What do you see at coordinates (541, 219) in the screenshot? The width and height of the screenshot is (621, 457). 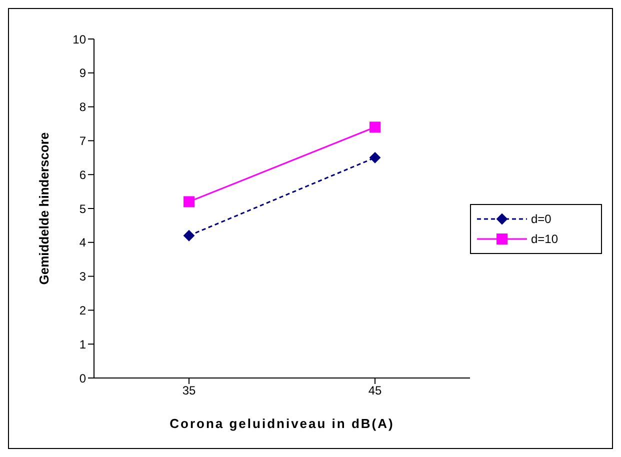 I see `legend-label: d=0` at bounding box center [541, 219].